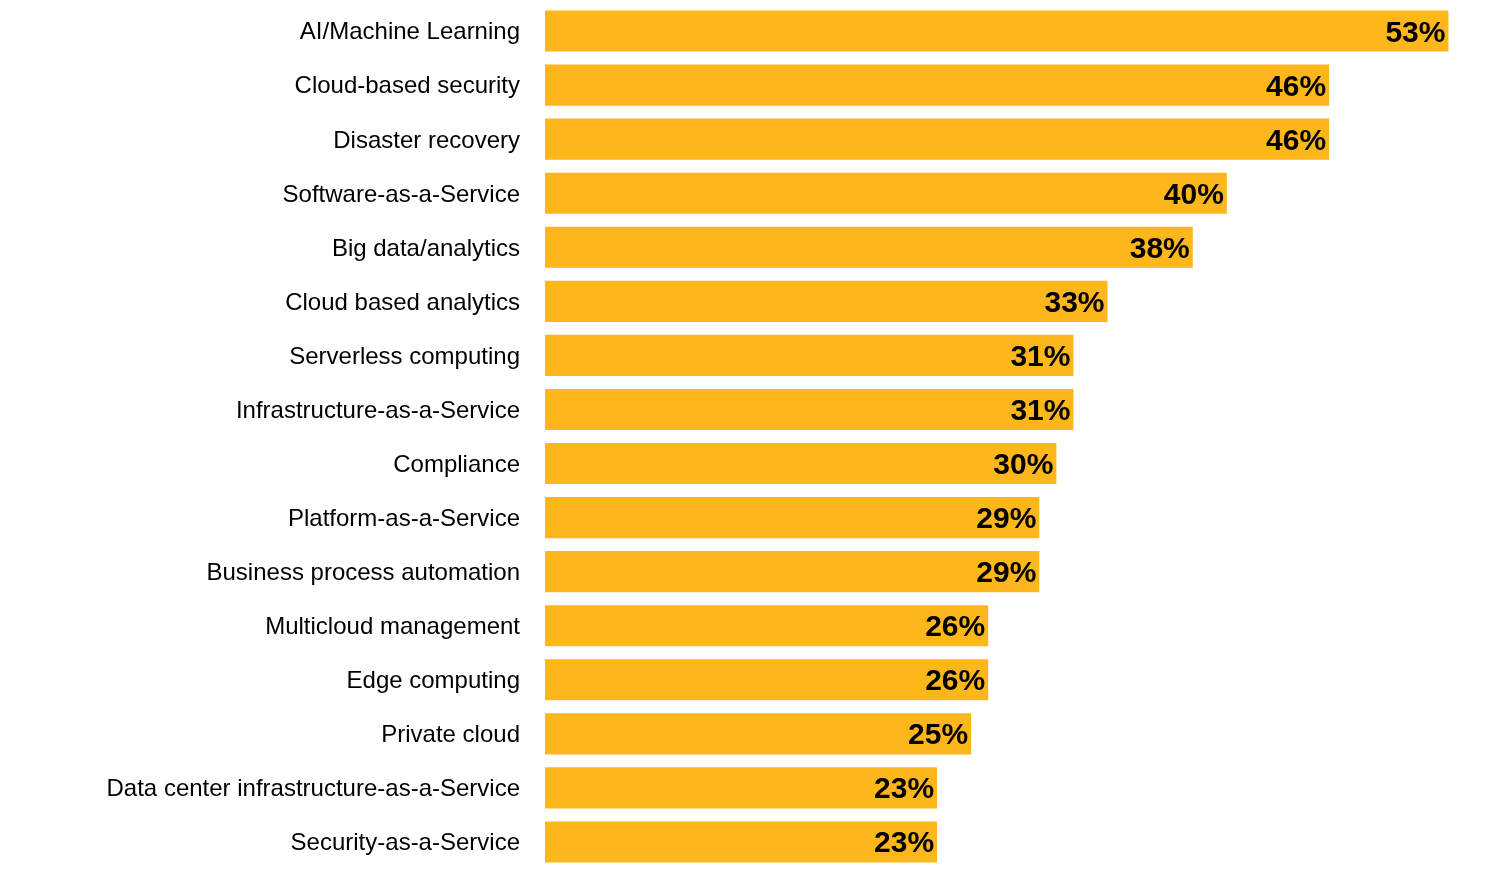  Describe the element at coordinates (405, 842) in the screenshot. I see `y-tick-label: Security-as-a-Service` at that location.